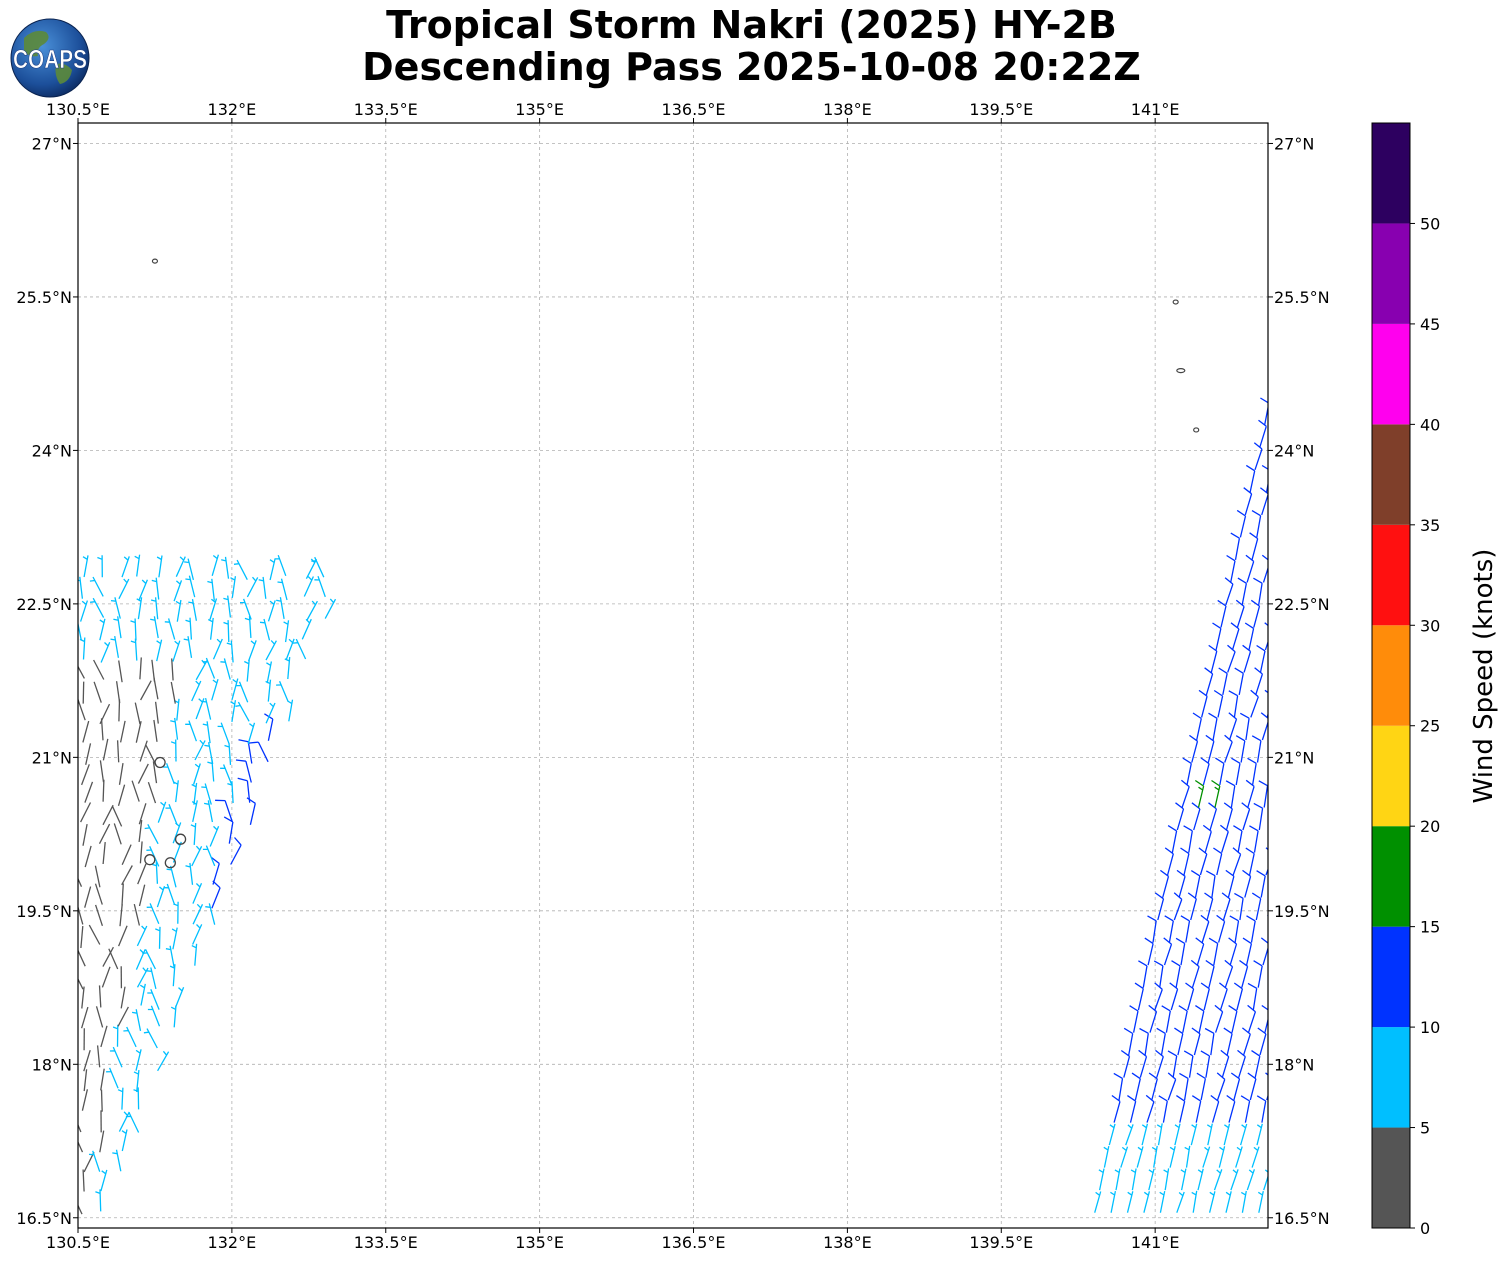 The height and width of the screenshot is (1264, 1509). I want to click on lat-tick-label-left: 25.5°N, so click(44, 297).